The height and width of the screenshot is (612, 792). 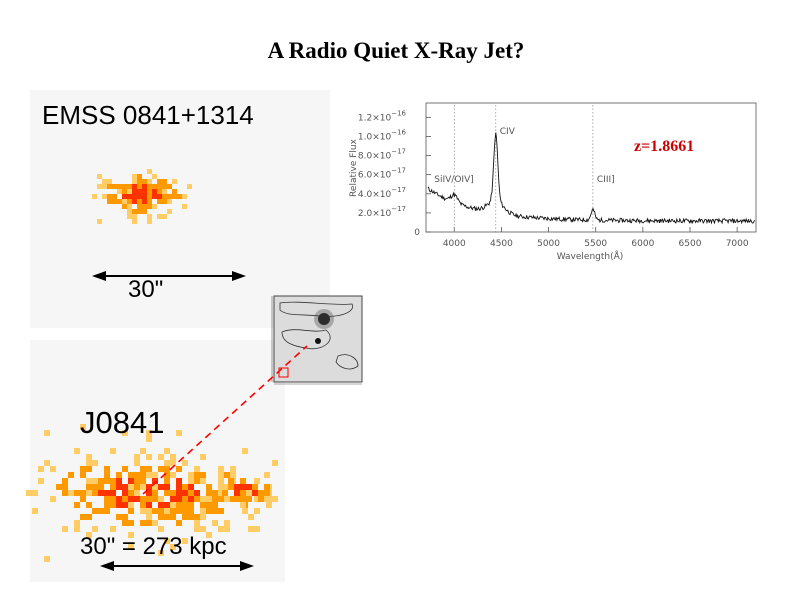 What do you see at coordinates (548, 244) in the screenshot?
I see `x-tick-label: 5000` at bounding box center [548, 244].